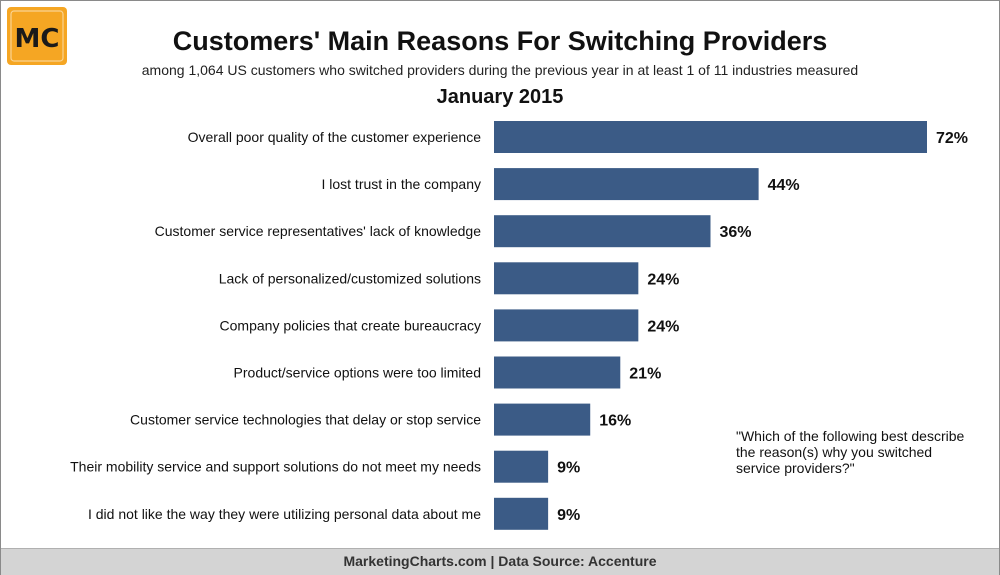 The height and width of the screenshot is (575, 1000). Describe the element at coordinates (645, 374) in the screenshot. I see `value-label: 21%` at that location.